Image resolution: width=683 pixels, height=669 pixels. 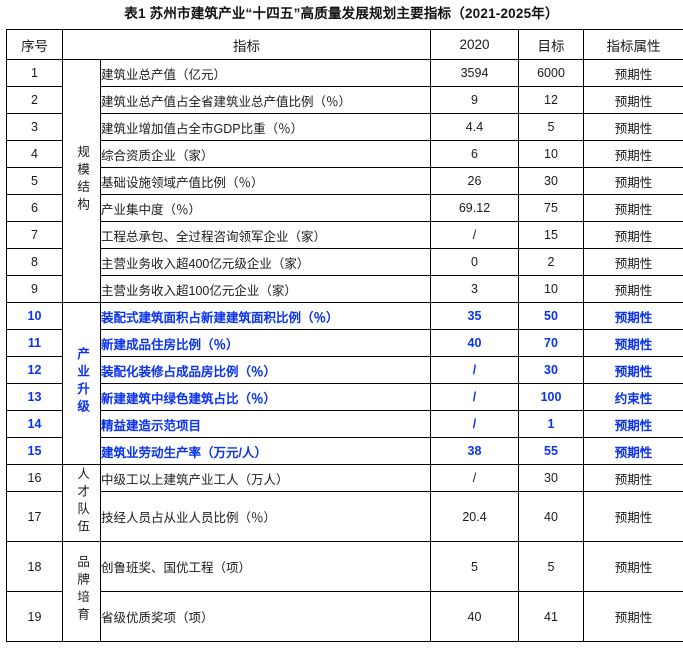 I want to click on cell-baseline-value: 35, so click(x=474, y=316).